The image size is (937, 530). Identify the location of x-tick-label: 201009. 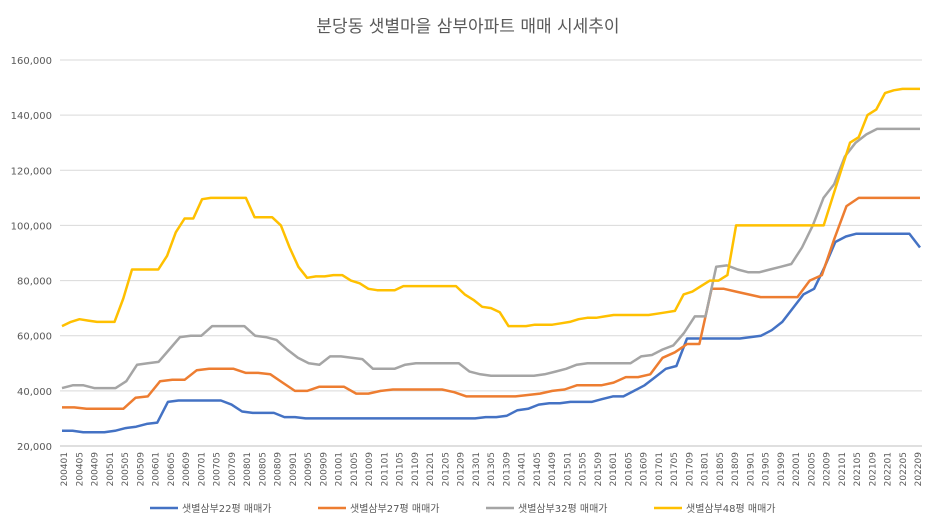
(370, 469).